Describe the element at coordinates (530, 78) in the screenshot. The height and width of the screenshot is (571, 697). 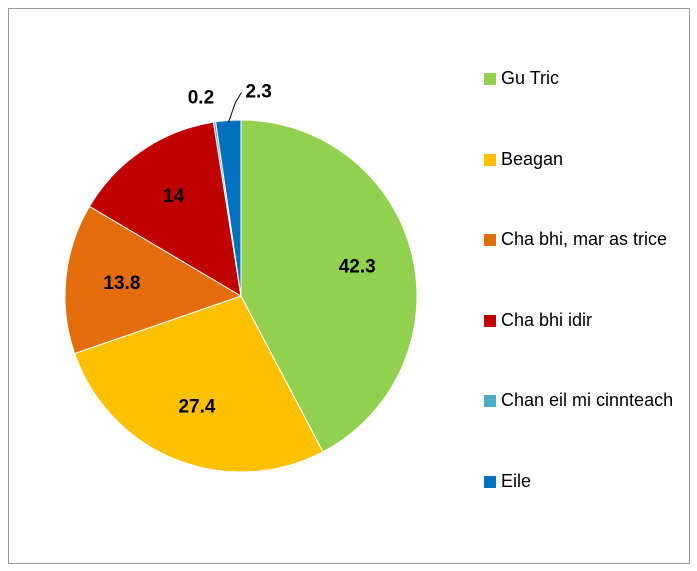
I see `legend-label: Gu Tric` at that location.